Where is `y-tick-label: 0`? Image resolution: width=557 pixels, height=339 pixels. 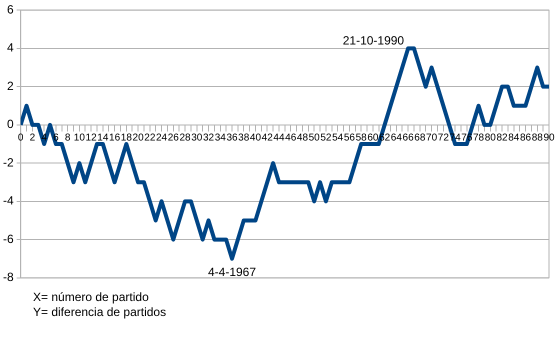
y-tick-label: 0 is located at coordinates (10, 124).